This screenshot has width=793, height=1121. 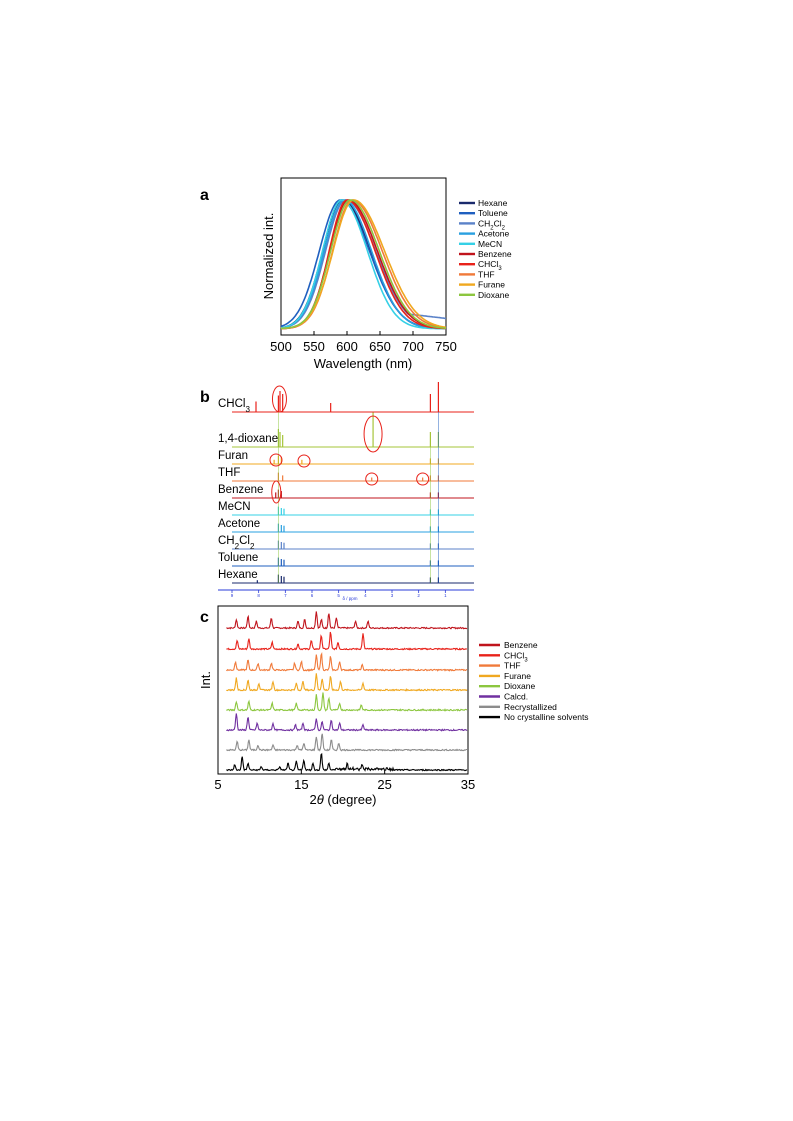 I want to click on c-xtick-label-25: 25, so click(x=384, y=784).